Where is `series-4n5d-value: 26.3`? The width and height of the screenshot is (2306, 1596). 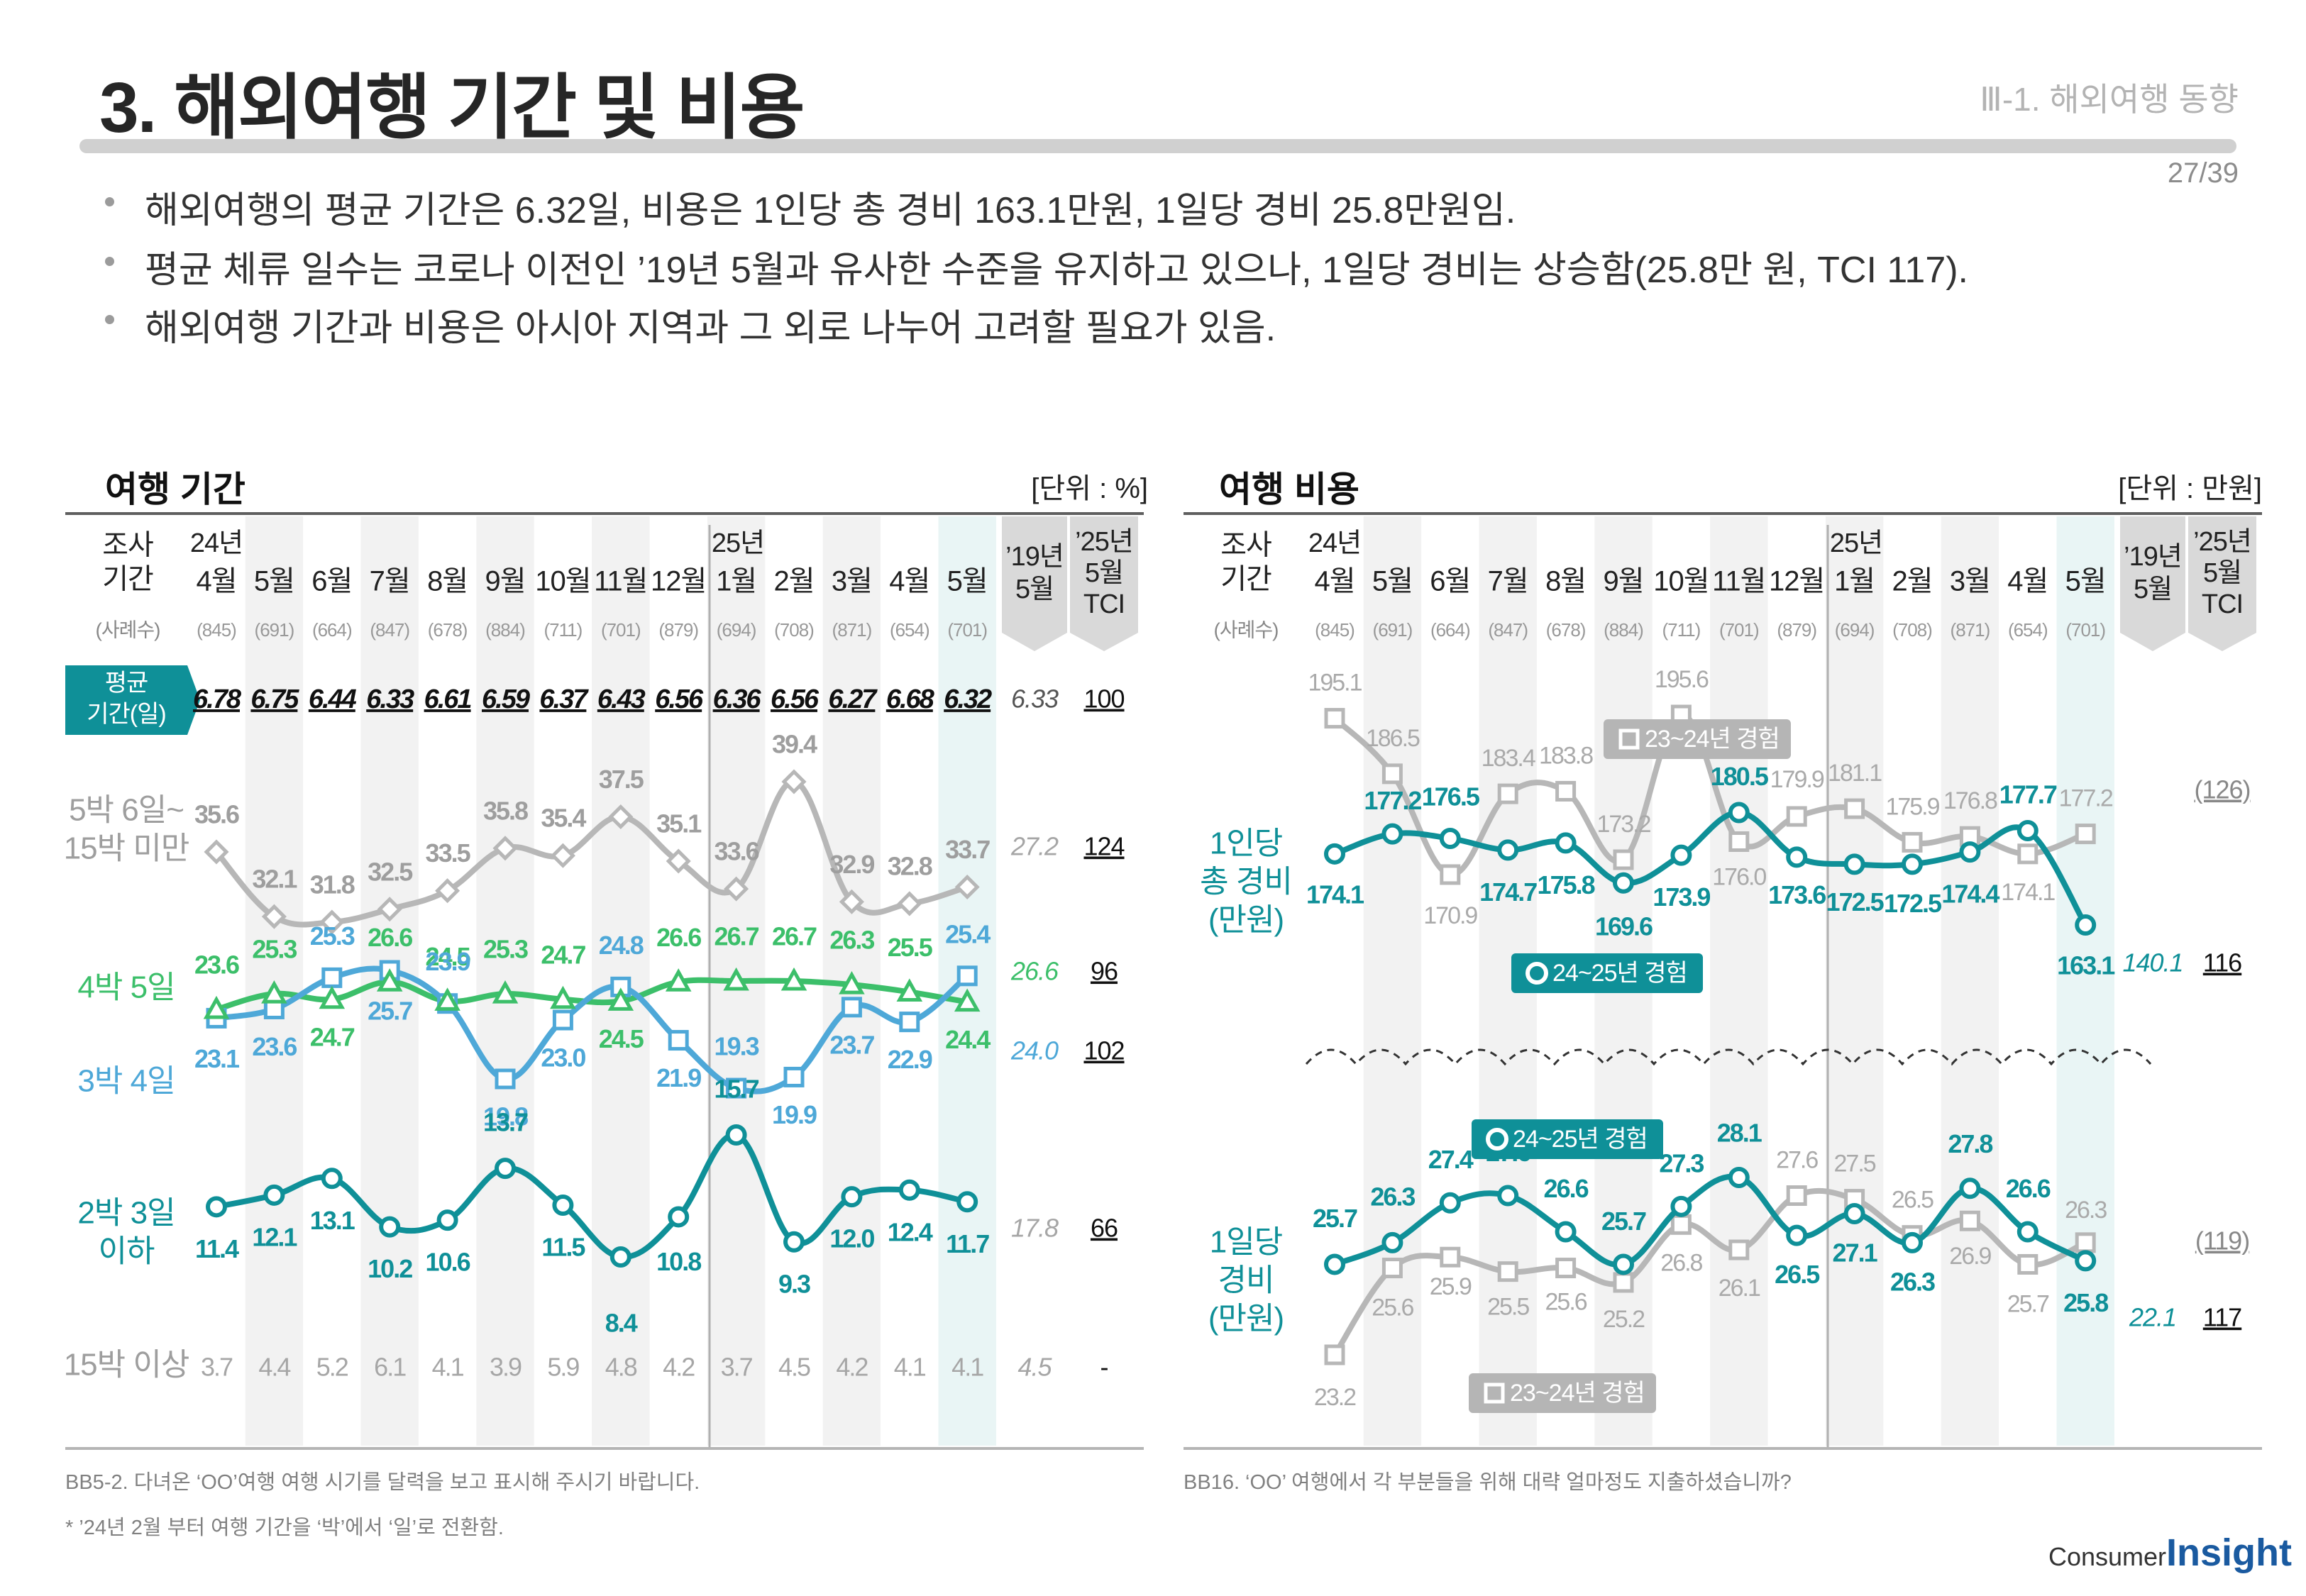
series-4n5d-value: 26.3 is located at coordinates (852, 940).